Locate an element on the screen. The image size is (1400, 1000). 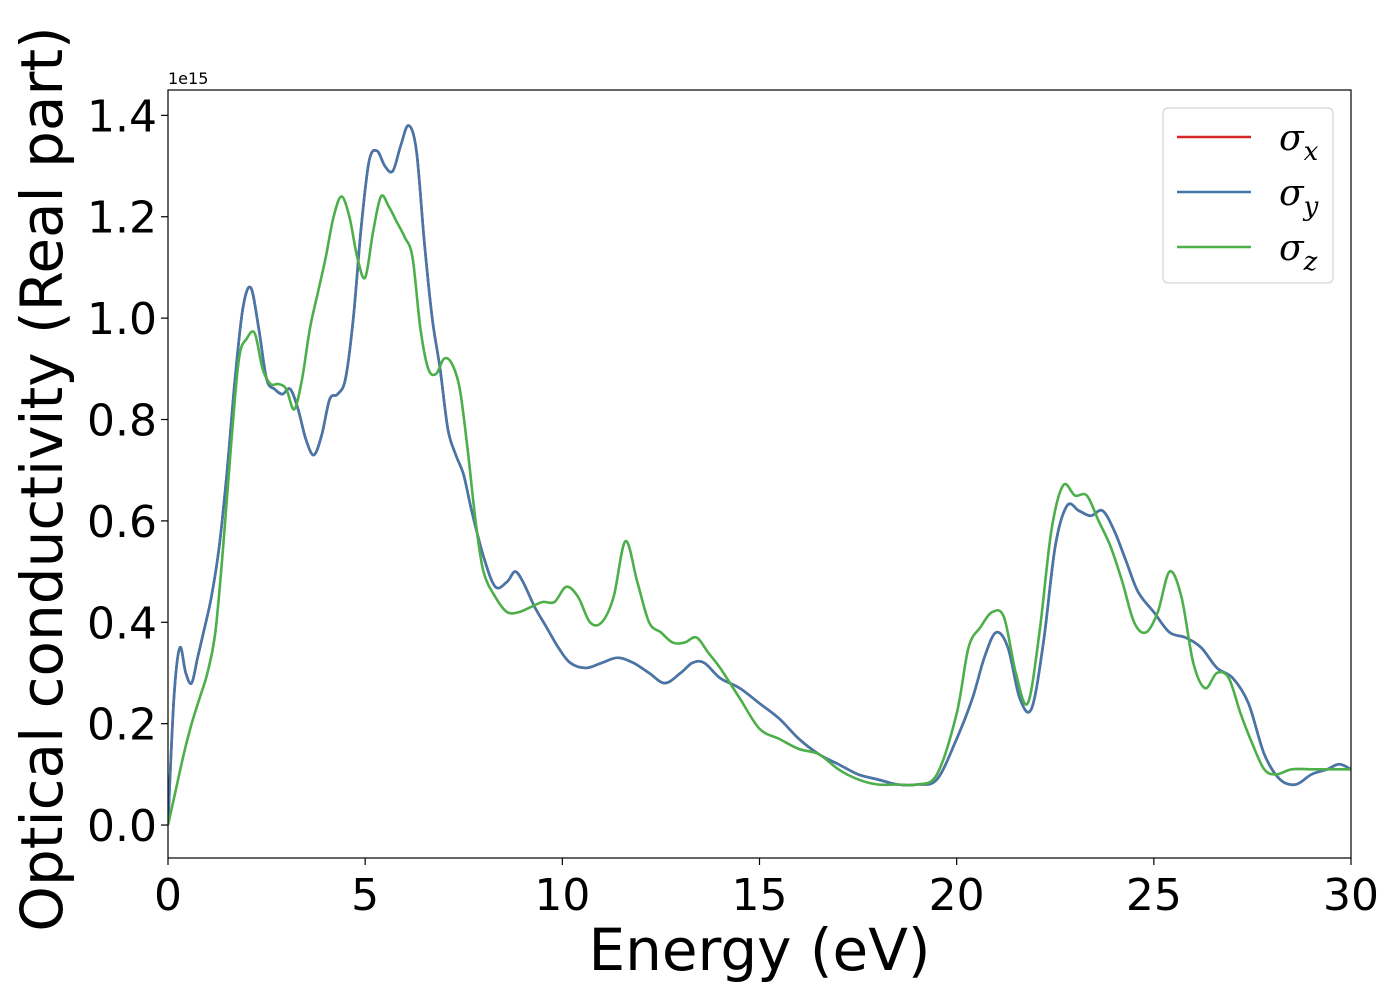
legend-item-y: σy is located at coordinates (1248, 197).